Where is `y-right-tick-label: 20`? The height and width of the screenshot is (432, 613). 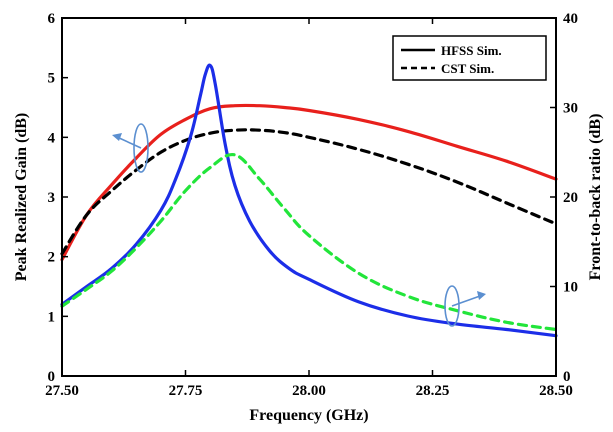 y-right-tick-label: 20 is located at coordinates (570, 198).